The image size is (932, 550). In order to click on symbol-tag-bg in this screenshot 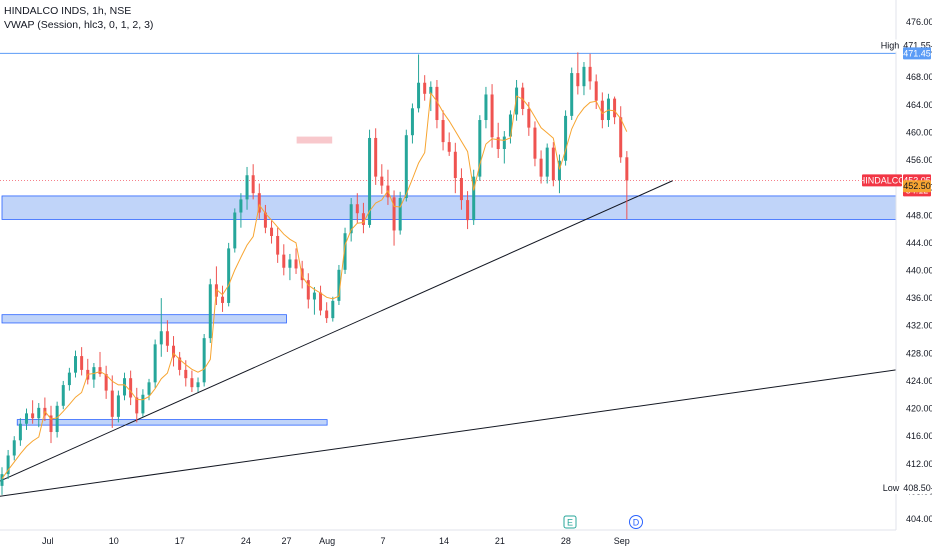, I will do `click(882, 180)`.